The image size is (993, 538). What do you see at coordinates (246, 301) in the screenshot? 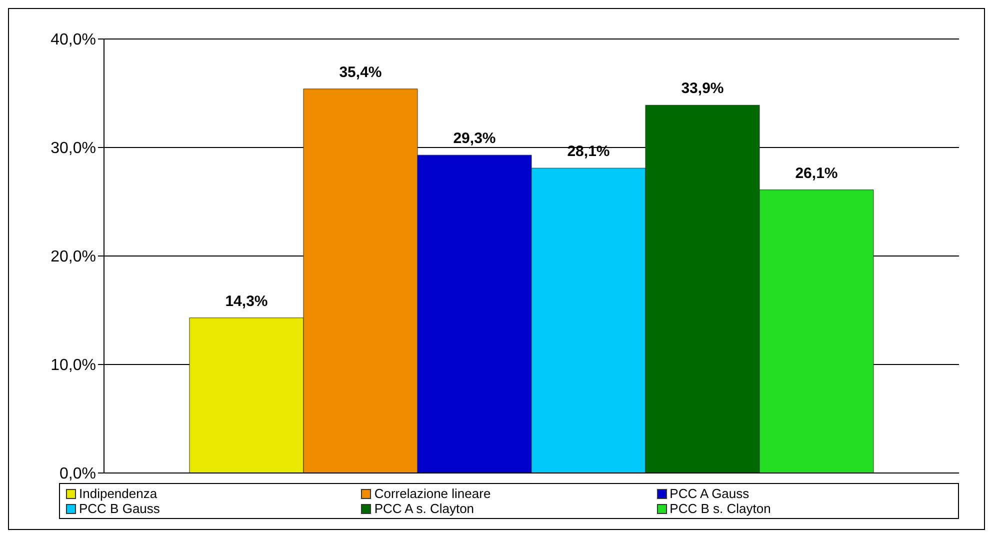
I see `data-label: 14,3%` at bounding box center [246, 301].